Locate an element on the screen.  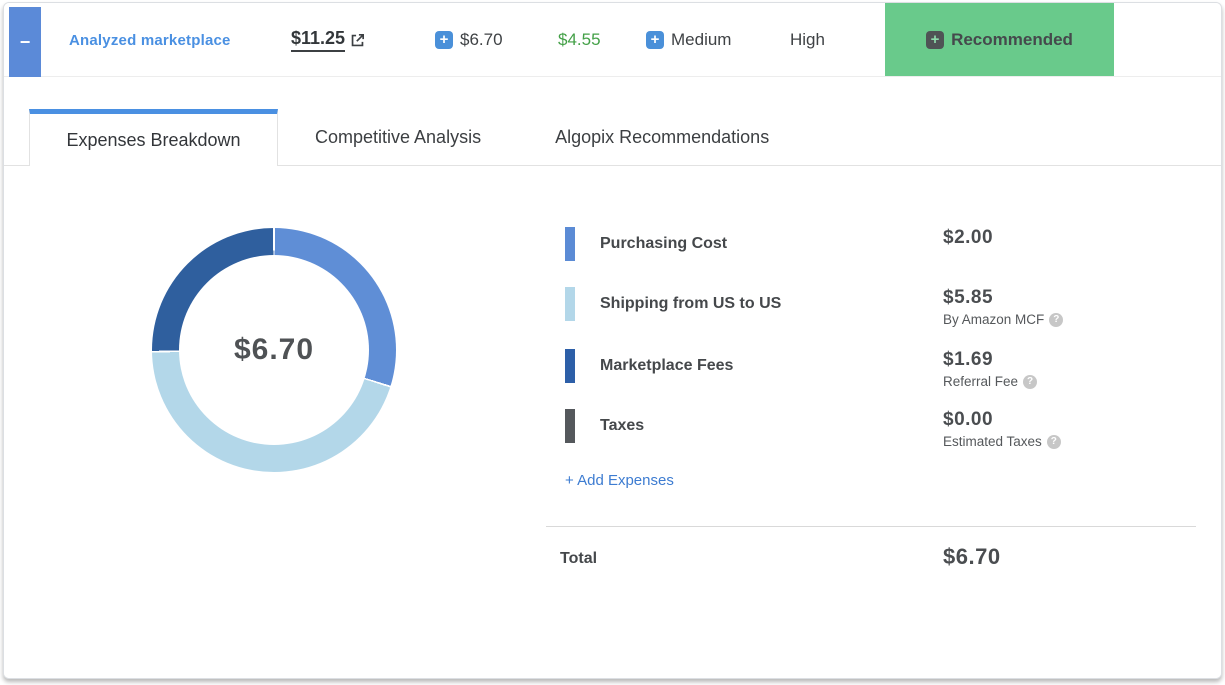
expenses-summary: + $6.70 is located at coordinates (469, 40).